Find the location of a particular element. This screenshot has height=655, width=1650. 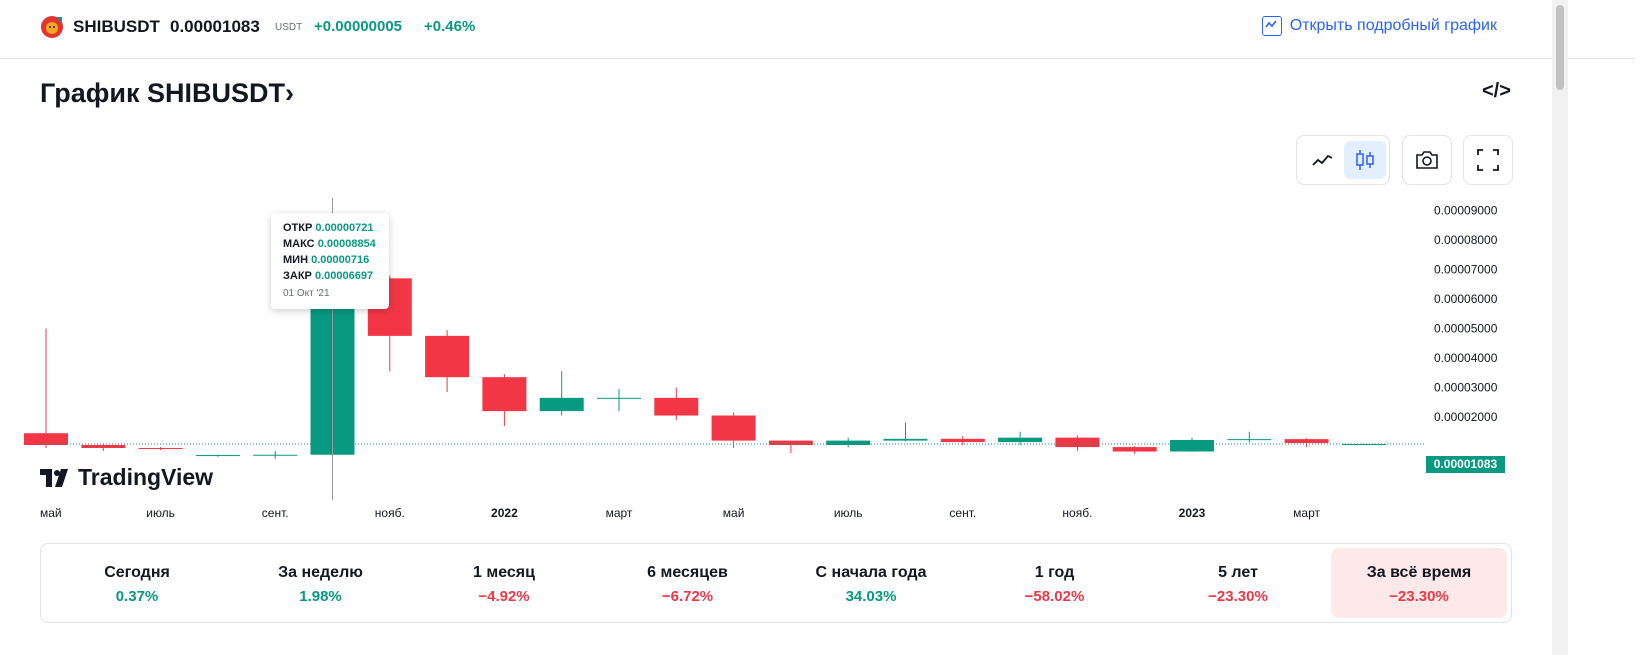

page-scrollbar is located at coordinates (1560, 327).